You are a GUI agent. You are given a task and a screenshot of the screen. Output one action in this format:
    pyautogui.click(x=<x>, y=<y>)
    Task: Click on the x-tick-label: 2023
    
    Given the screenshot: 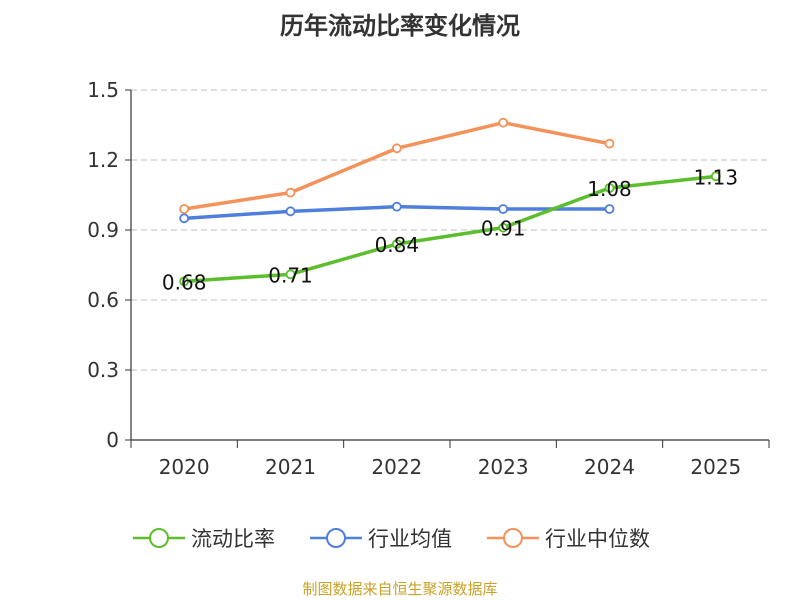 What is the action you would take?
    pyautogui.click(x=503, y=467)
    